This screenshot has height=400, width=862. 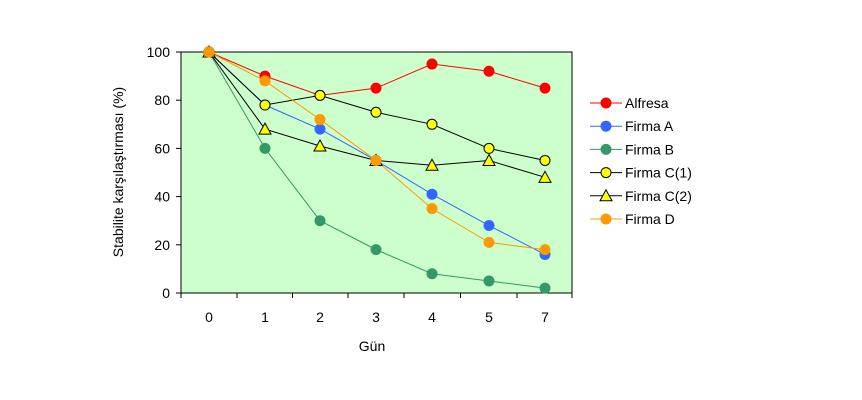 What do you see at coordinates (320, 317) in the screenshot?
I see `x-tick-label: 2` at bounding box center [320, 317].